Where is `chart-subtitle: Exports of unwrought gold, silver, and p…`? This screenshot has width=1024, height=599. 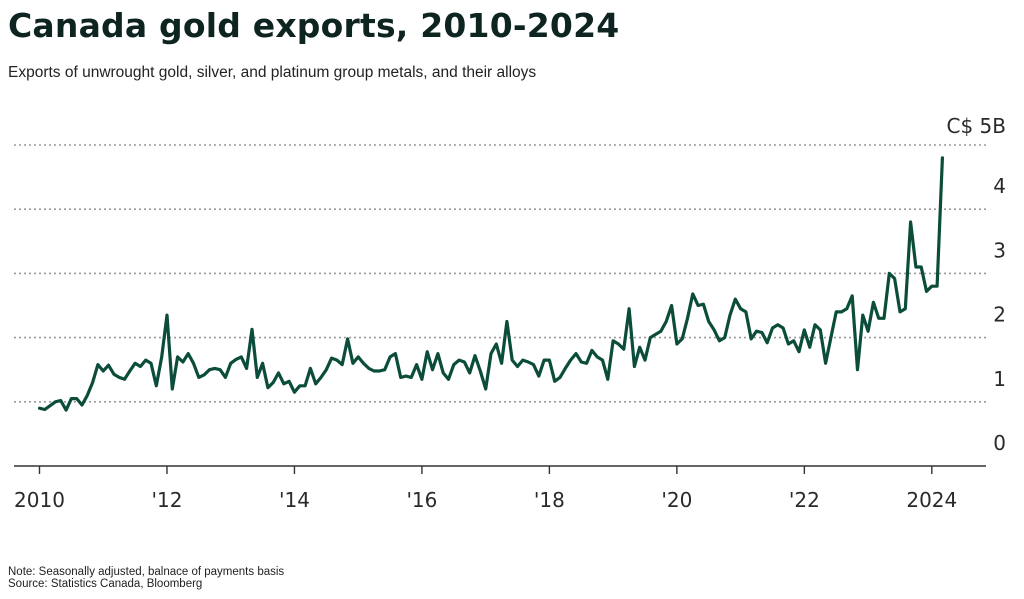 chart-subtitle: Exports of unwrought gold, silver, and p… is located at coordinates (272, 72).